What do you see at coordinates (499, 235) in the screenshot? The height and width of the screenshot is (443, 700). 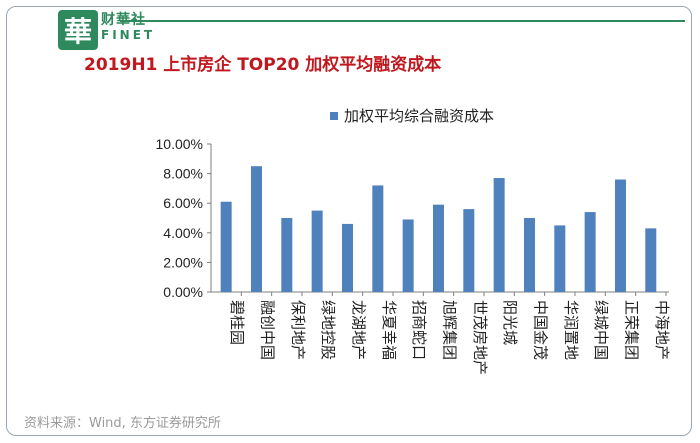 I see `bar-阳光城` at bounding box center [499, 235].